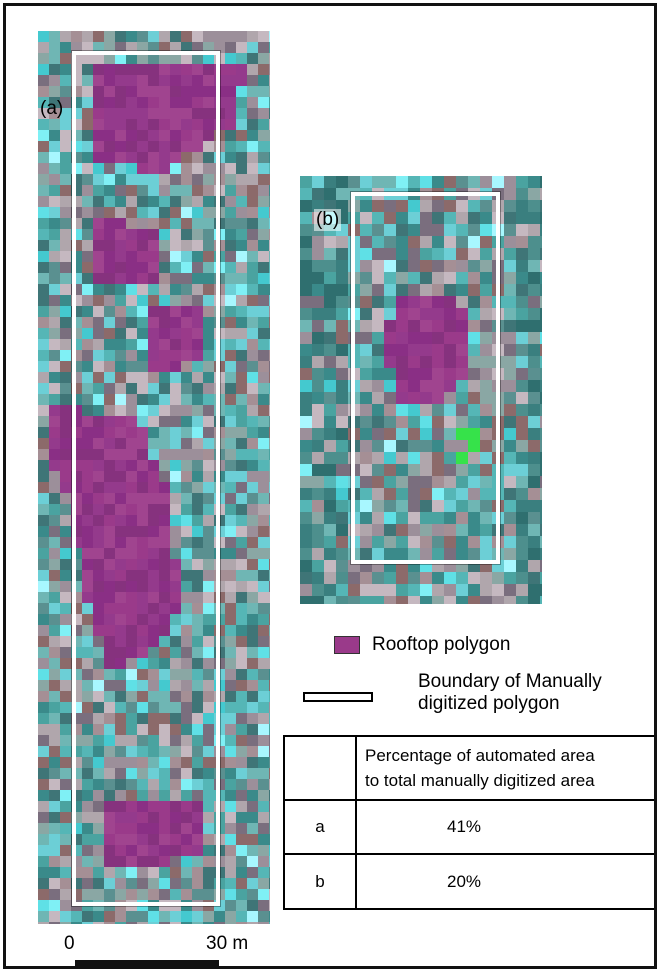 The width and height of the screenshot is (666, 977). What do you see at coordinates (227, 943) in the screenshot?
I see `scale-end-label: 30 m` at bounding box center [227, 943].